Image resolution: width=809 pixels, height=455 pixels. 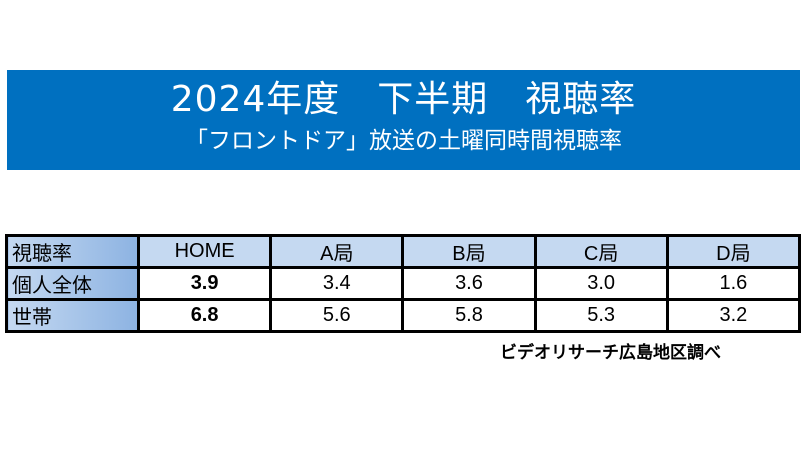 I want to click on table-row: 個人全体 3.9 3.4 3.6 3.0 1.6, so click(x=403, y=283).